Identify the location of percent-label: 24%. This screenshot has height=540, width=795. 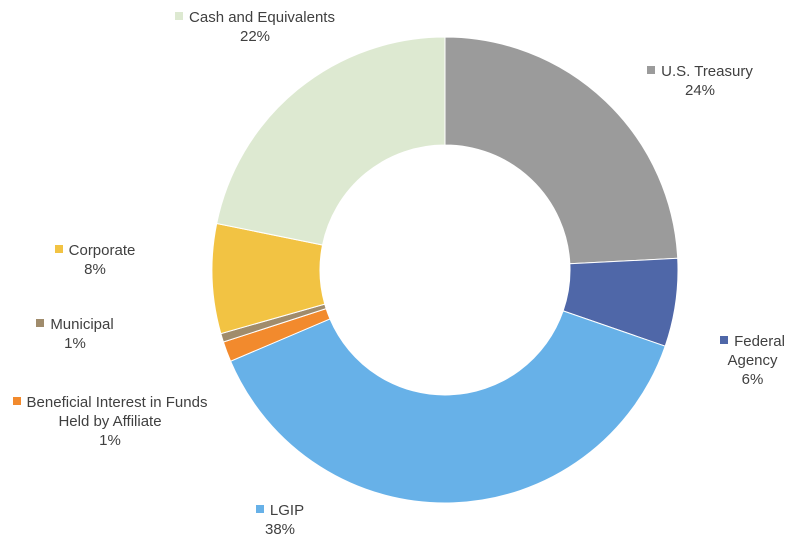
(700, 90).